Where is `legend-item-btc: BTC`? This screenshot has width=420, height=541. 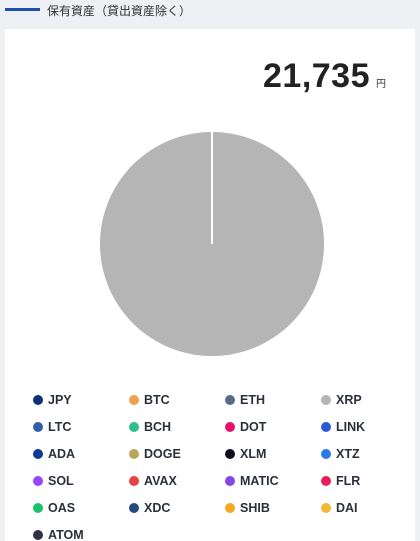 legend-item-btc: BTC is located at coordinates (177, 399).